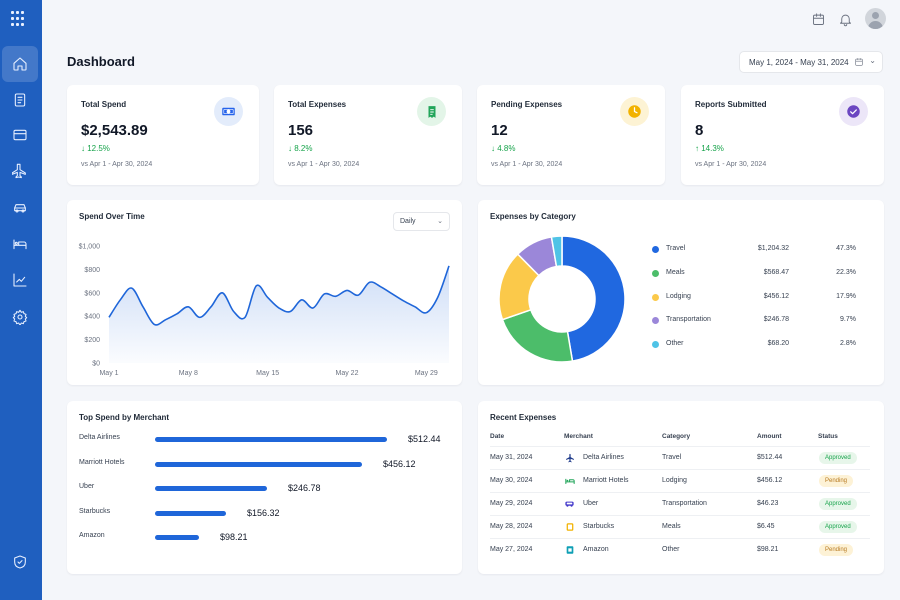  I want to click on table-row: May 27, 2024 Amazon Other $98.21 Pending, so click(680, 549).